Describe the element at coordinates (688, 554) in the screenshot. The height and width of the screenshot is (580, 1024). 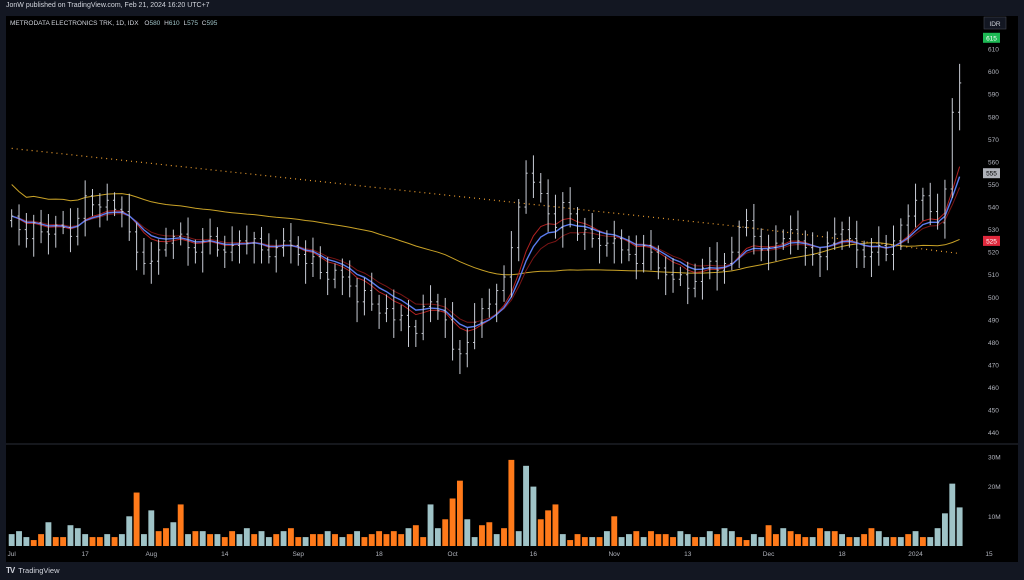
I see `time-tick-label: 13` at that location.